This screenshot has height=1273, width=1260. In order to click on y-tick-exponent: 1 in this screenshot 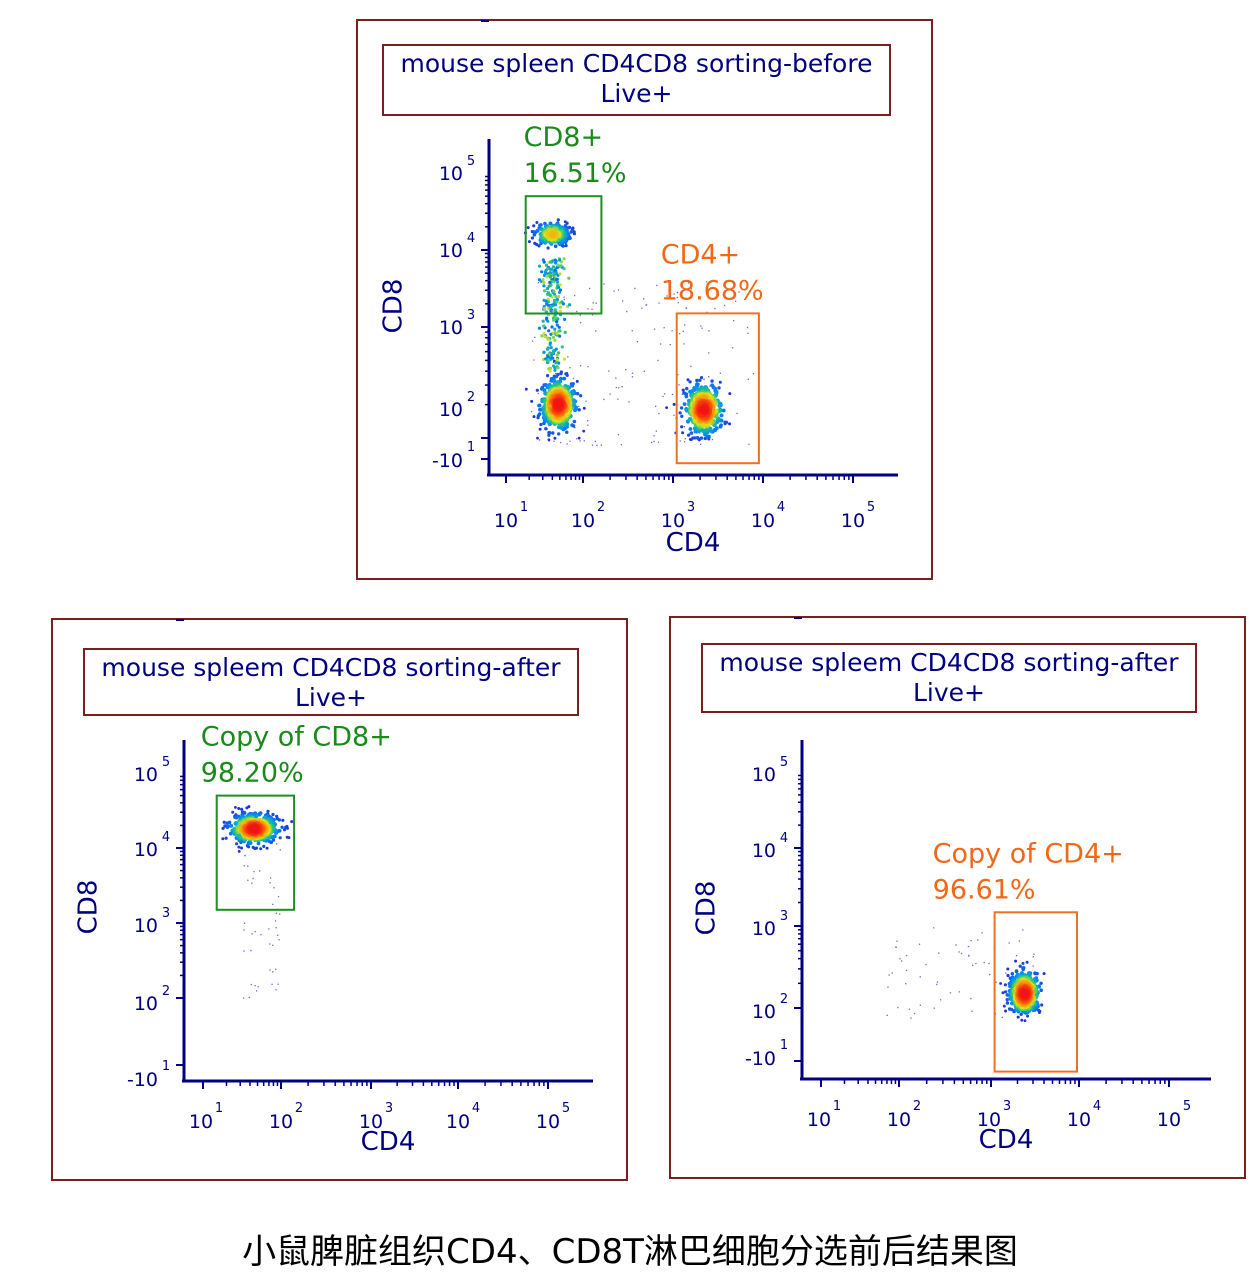, I will do `click(166, 1066)`.